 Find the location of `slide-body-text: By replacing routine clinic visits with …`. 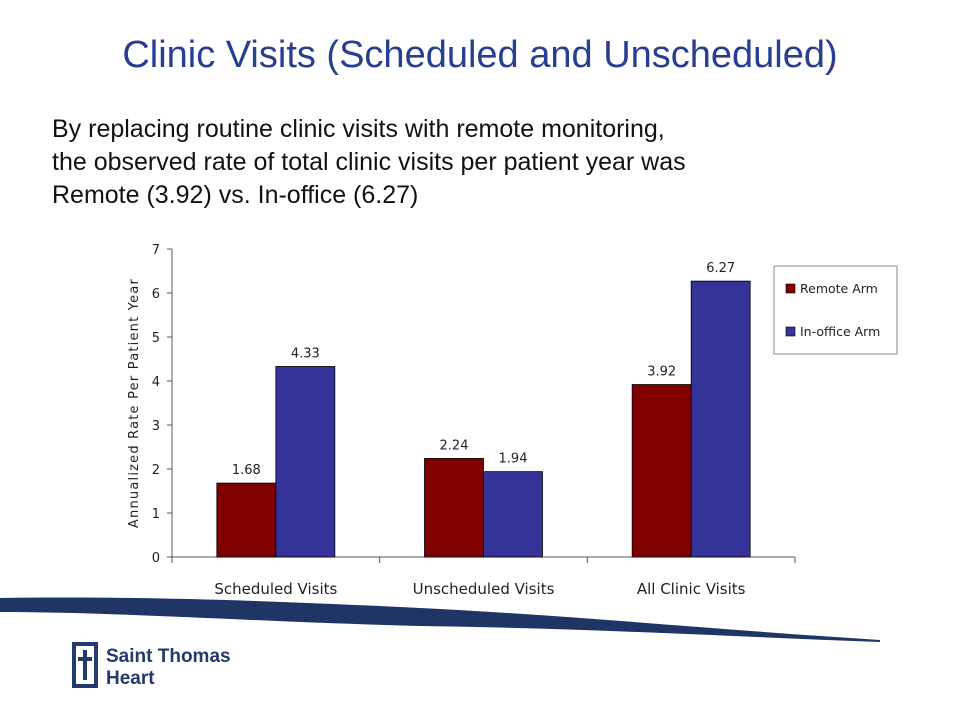

slide-body-text: By replacing routine clinic visits with … is located at coordinates (492, 162).